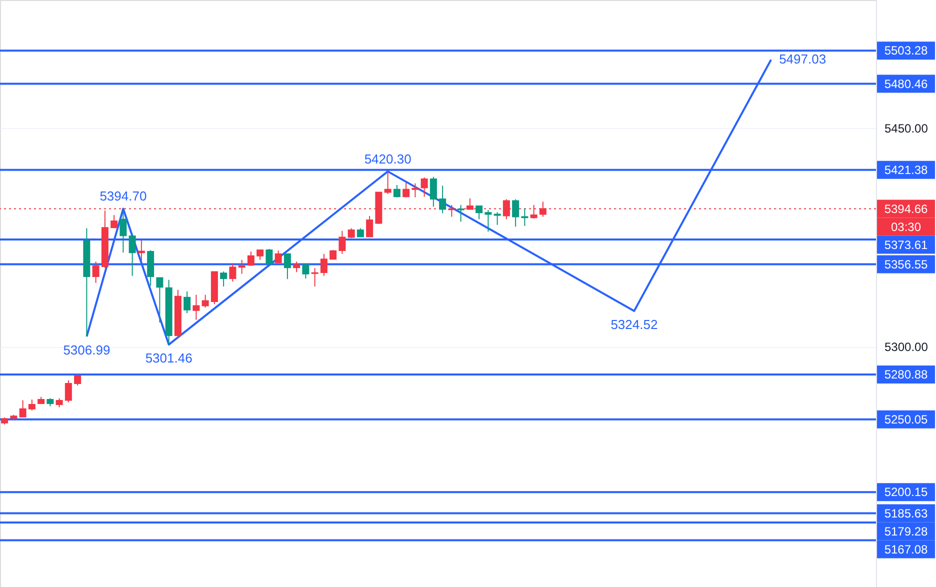  What do you see at coordinates (906, 227) in the screenshot?
I see `text: 03:30` at bounding box center [906, 227].